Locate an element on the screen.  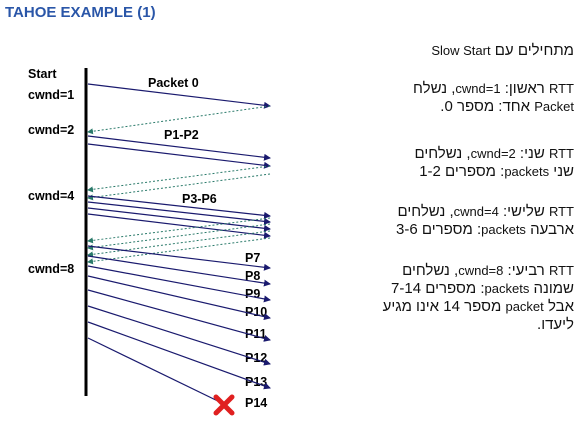
note-slow-start: מתחילים עם Slow Start is located at coordinates (502, 51).